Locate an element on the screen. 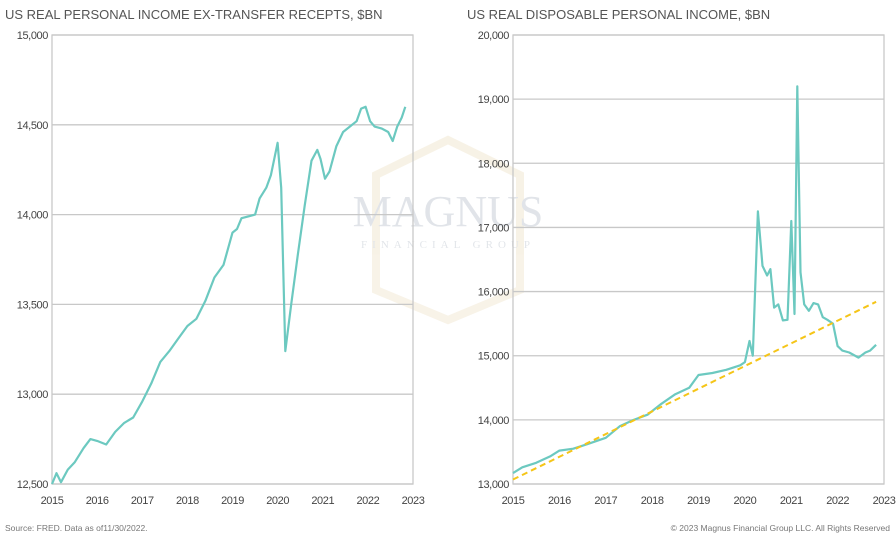 Image resolution: width=896 pixels, height=538 pixels. watermark: MAGNUS FINANCIAL GROUP is located at coordinates (448, 230).